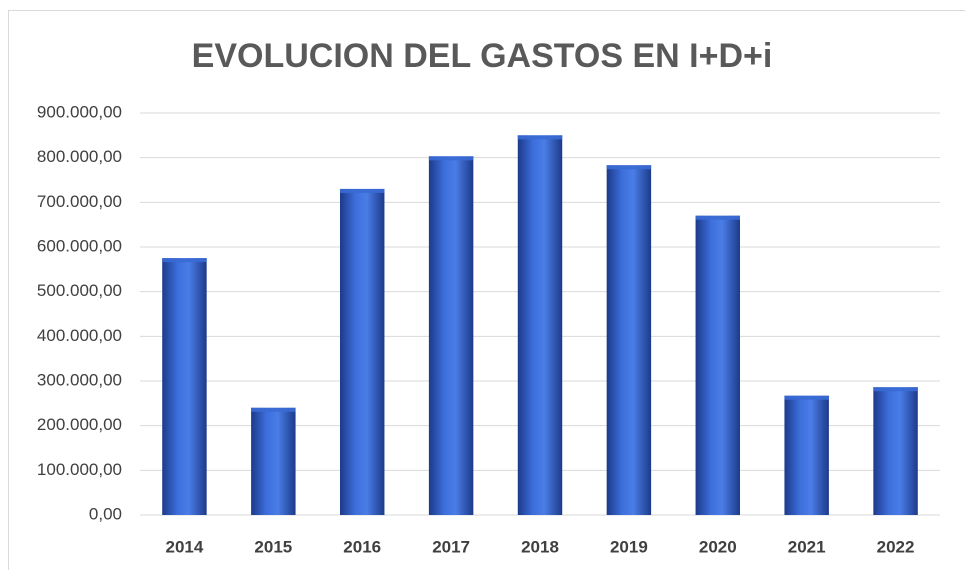 This screenshot has width=965, height=570. What do you see at coordinates (807, 546) in the screenshot?
I see `x-tick-label: 2021` at bounding box center [807, 546].